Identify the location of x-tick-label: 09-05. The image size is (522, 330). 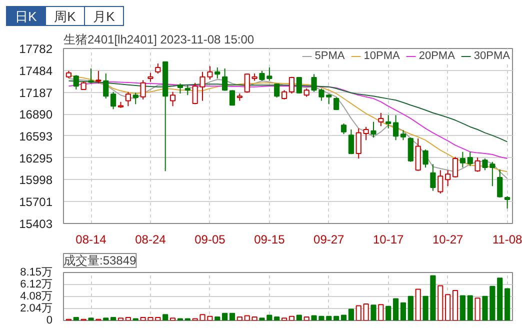
(210, 239).